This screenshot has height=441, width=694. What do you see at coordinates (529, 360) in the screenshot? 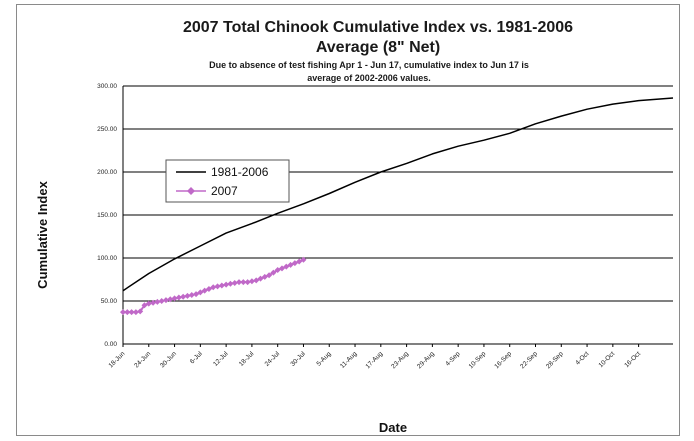
I see `x-tick-label: 22-Sep` at bounding box center [529, 360].